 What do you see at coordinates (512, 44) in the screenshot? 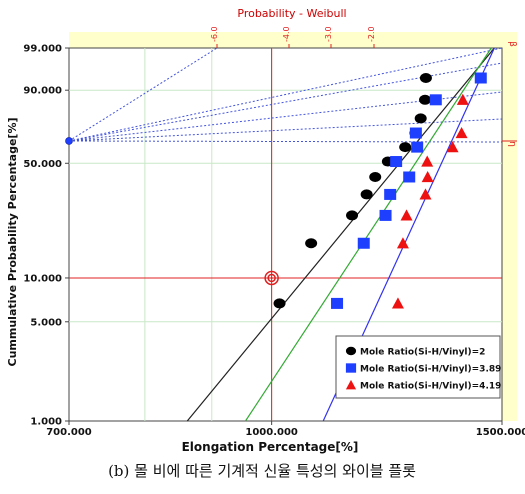
I see `beta-label: β` at bounding box center [512, 44].